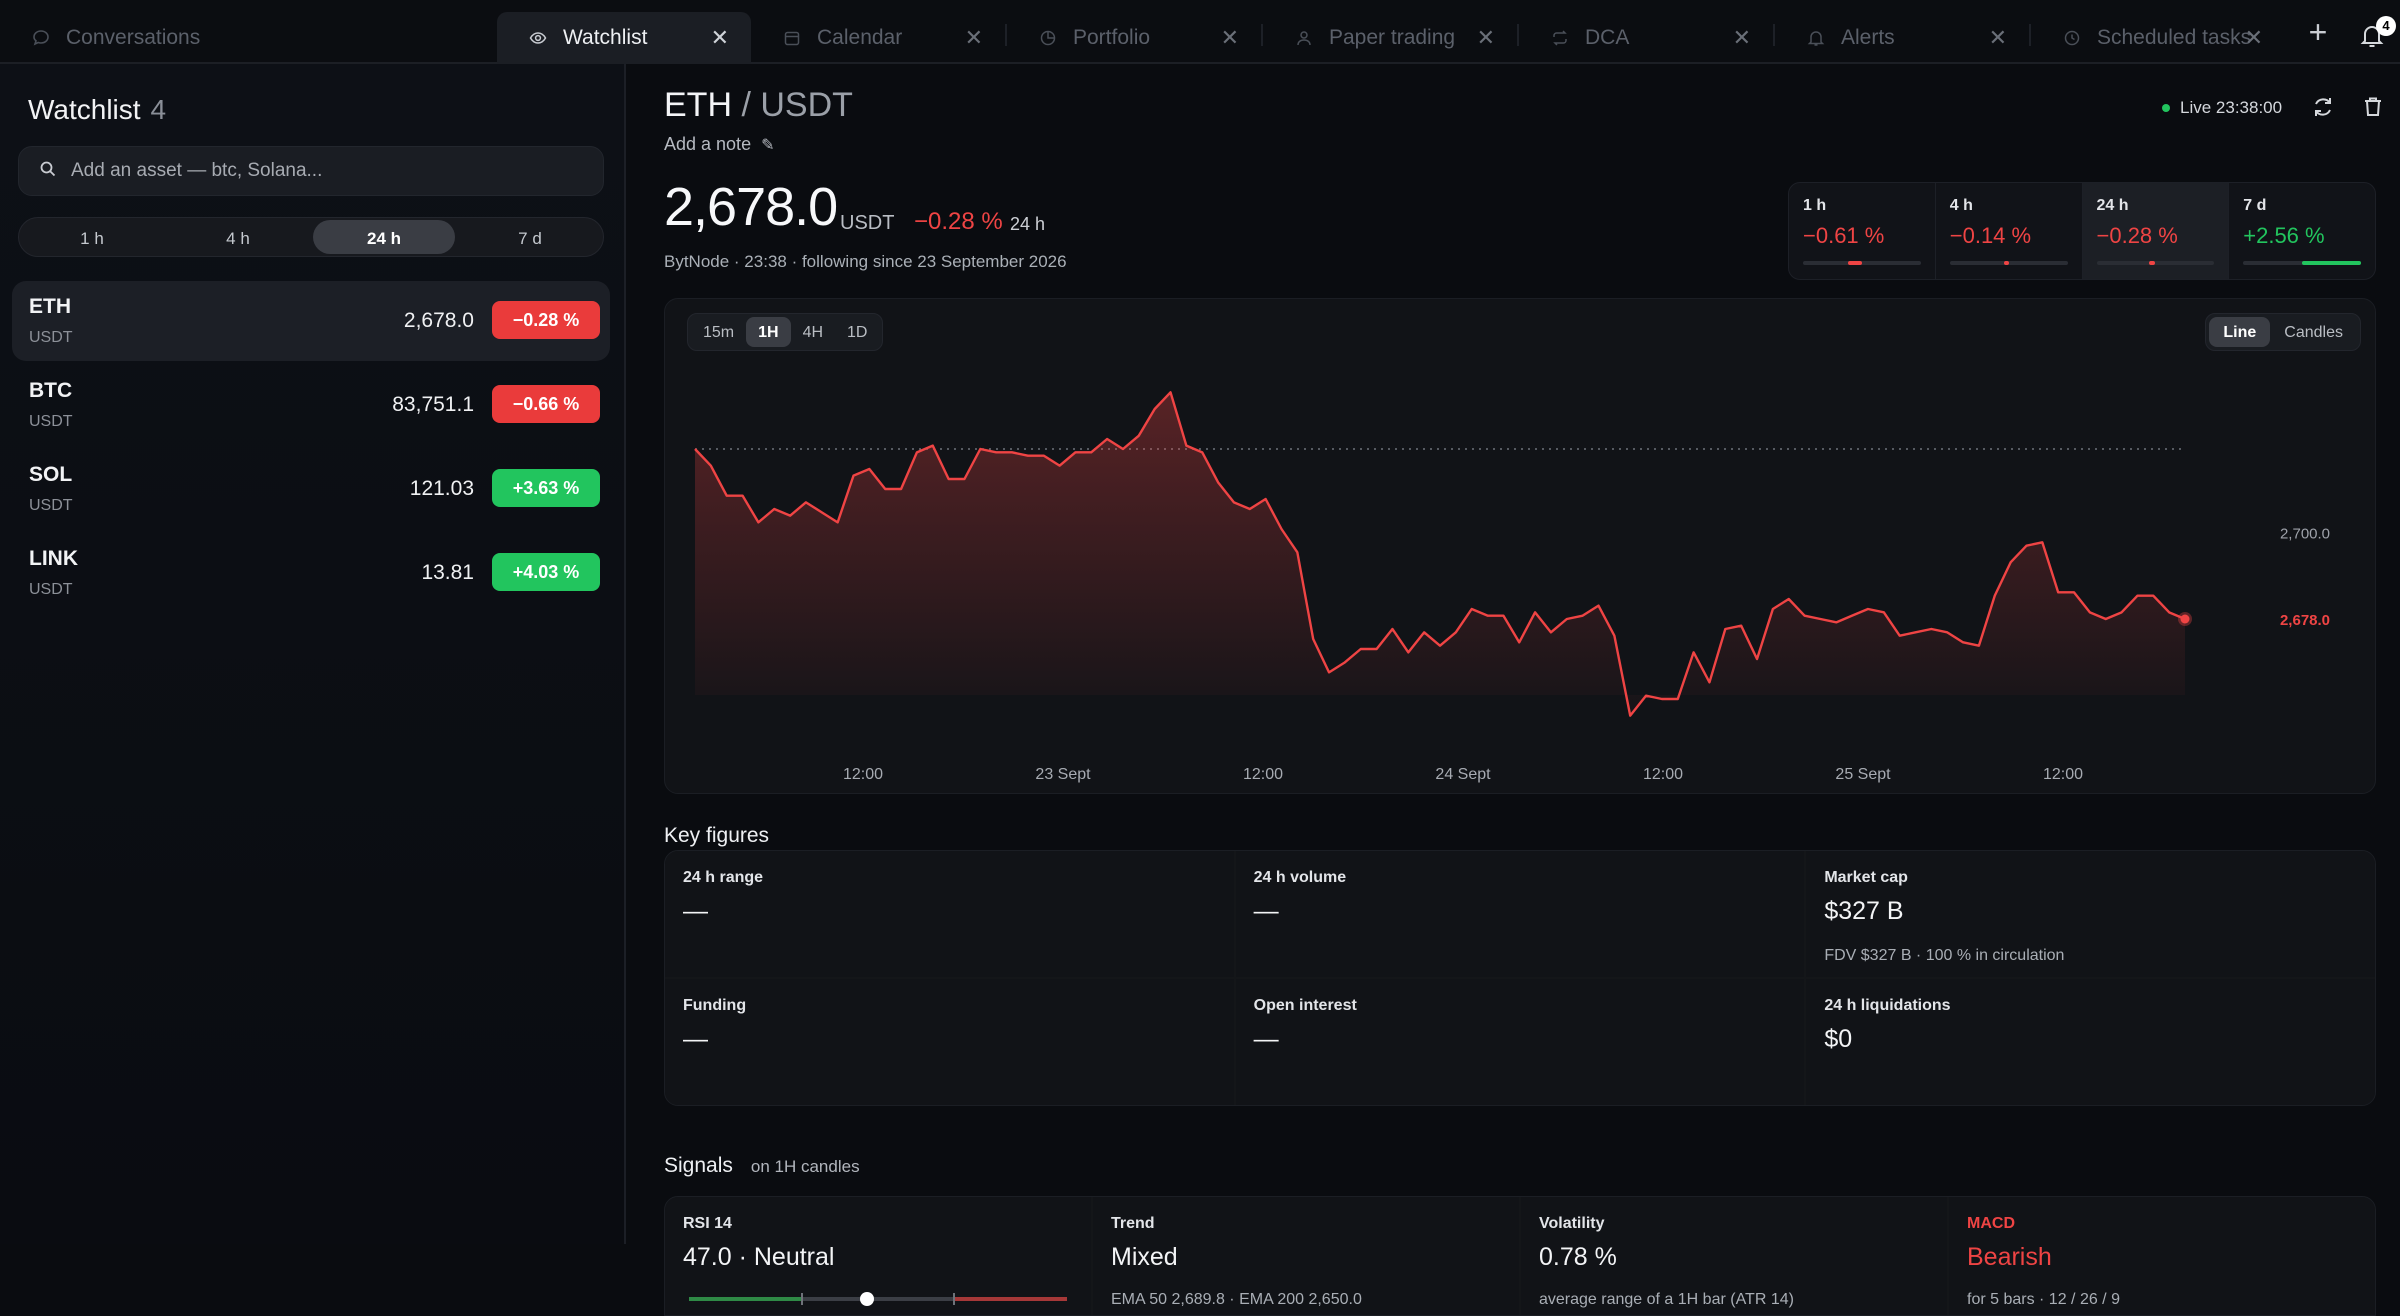 This screenshot has width=2400, height=1316. Describe the element at coordinates (1863, 774) in the screenshot. I see `x-tick-label: 25 Sept` at that location.